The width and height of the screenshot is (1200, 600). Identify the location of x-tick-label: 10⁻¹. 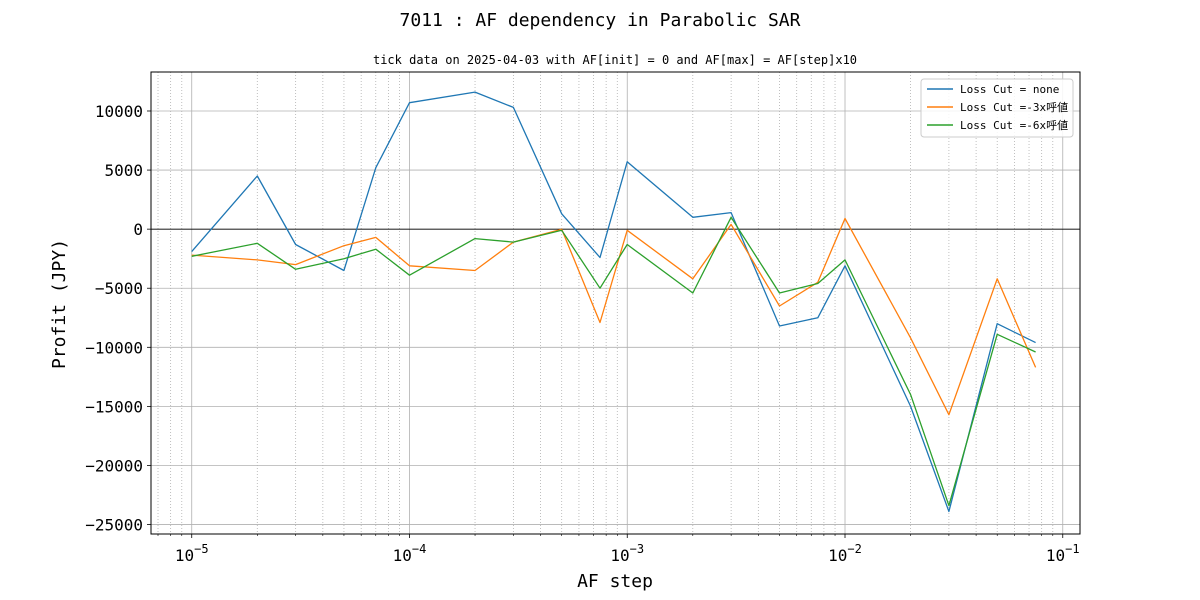
(1063, 553).